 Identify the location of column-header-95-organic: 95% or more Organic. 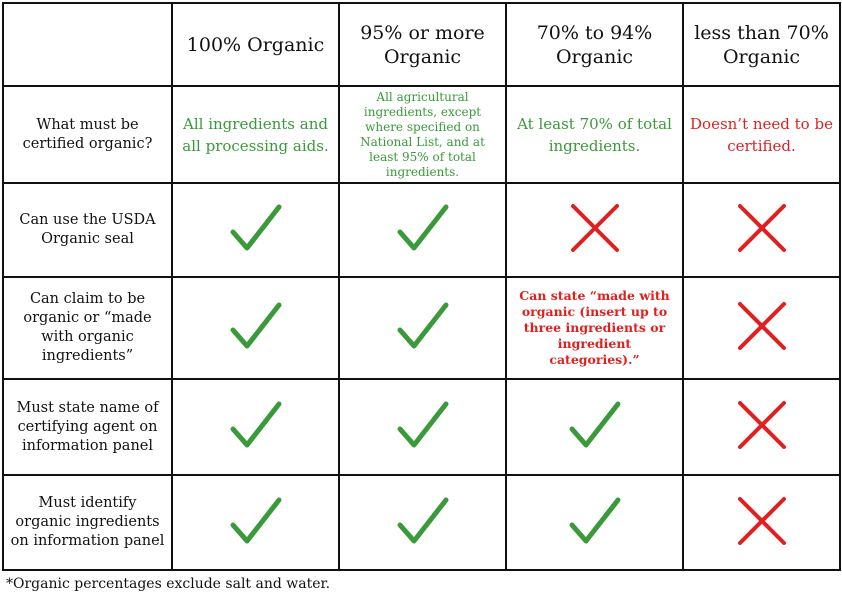
(422, 44).